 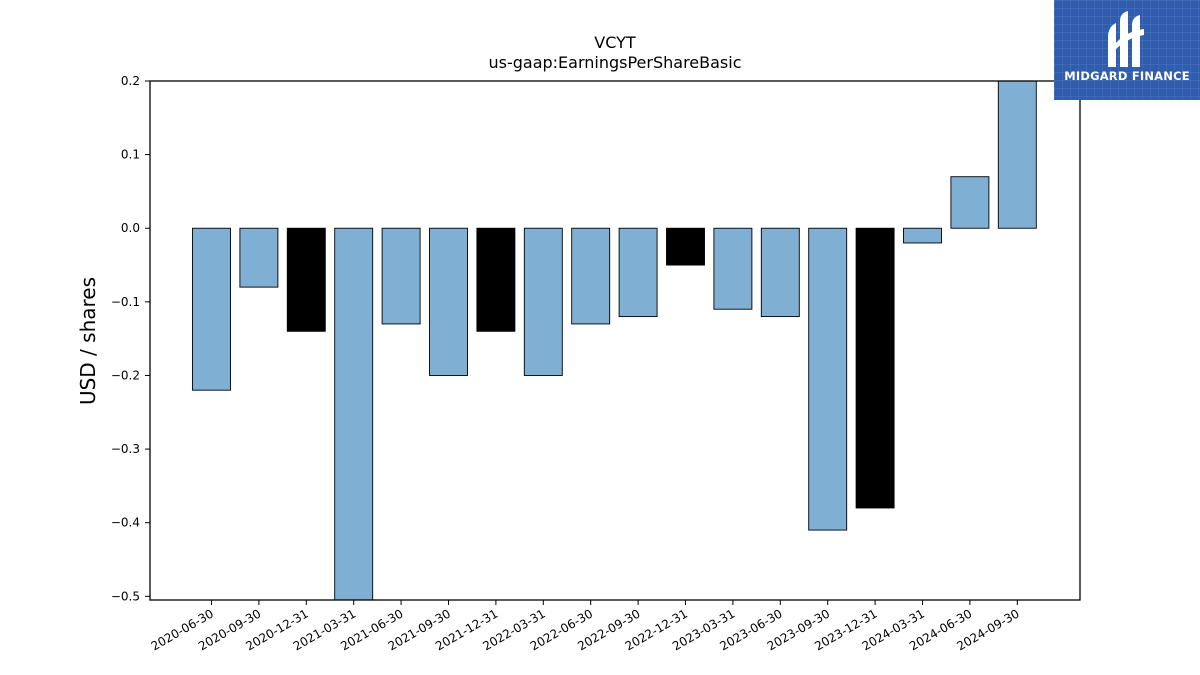 What do you see at coordinates (125, 375) in the screenshot?
I see `y-tick-label: −0.2` at bounding box center [125, 375].